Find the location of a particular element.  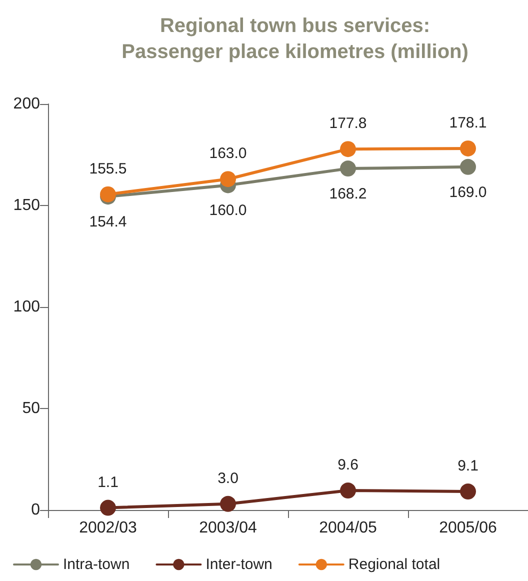

data-label: 177.8 is located at coordinates (348, 123).